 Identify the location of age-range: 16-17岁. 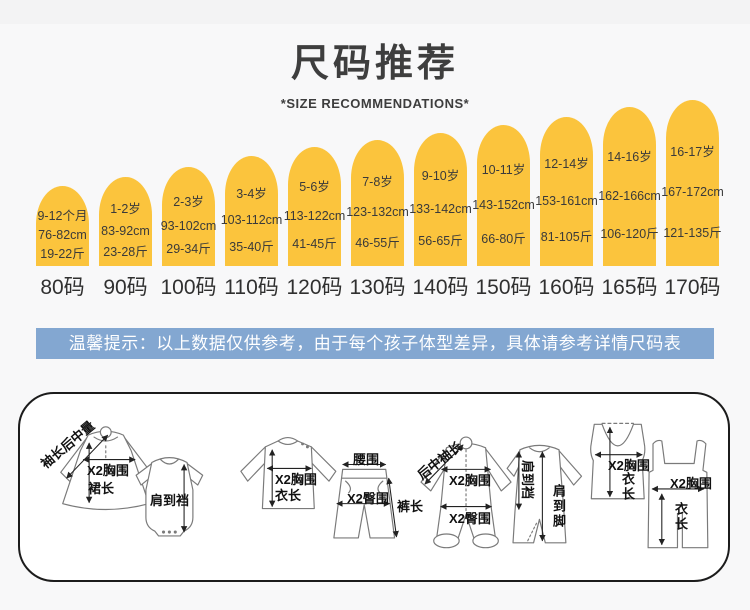
(692, 151).